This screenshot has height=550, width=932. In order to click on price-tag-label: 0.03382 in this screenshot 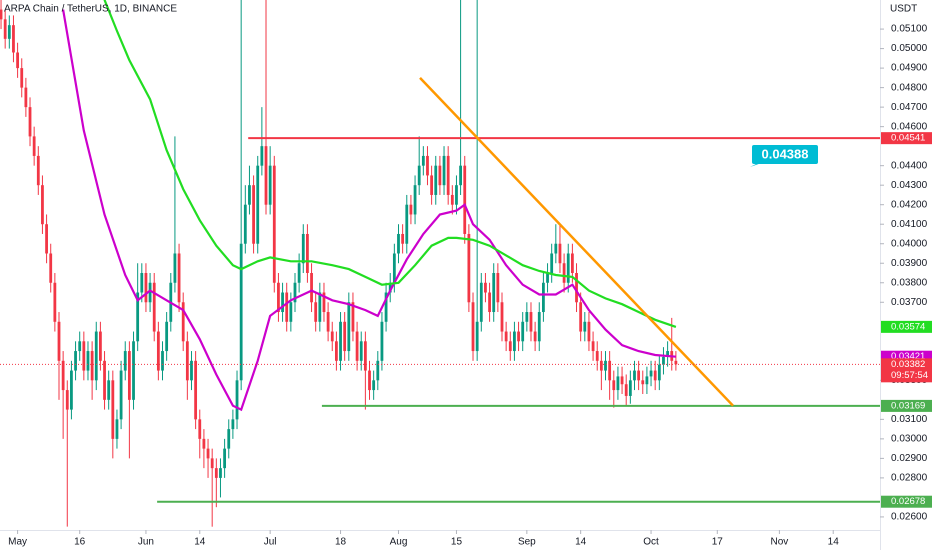, I will do `click(908, 364)`.